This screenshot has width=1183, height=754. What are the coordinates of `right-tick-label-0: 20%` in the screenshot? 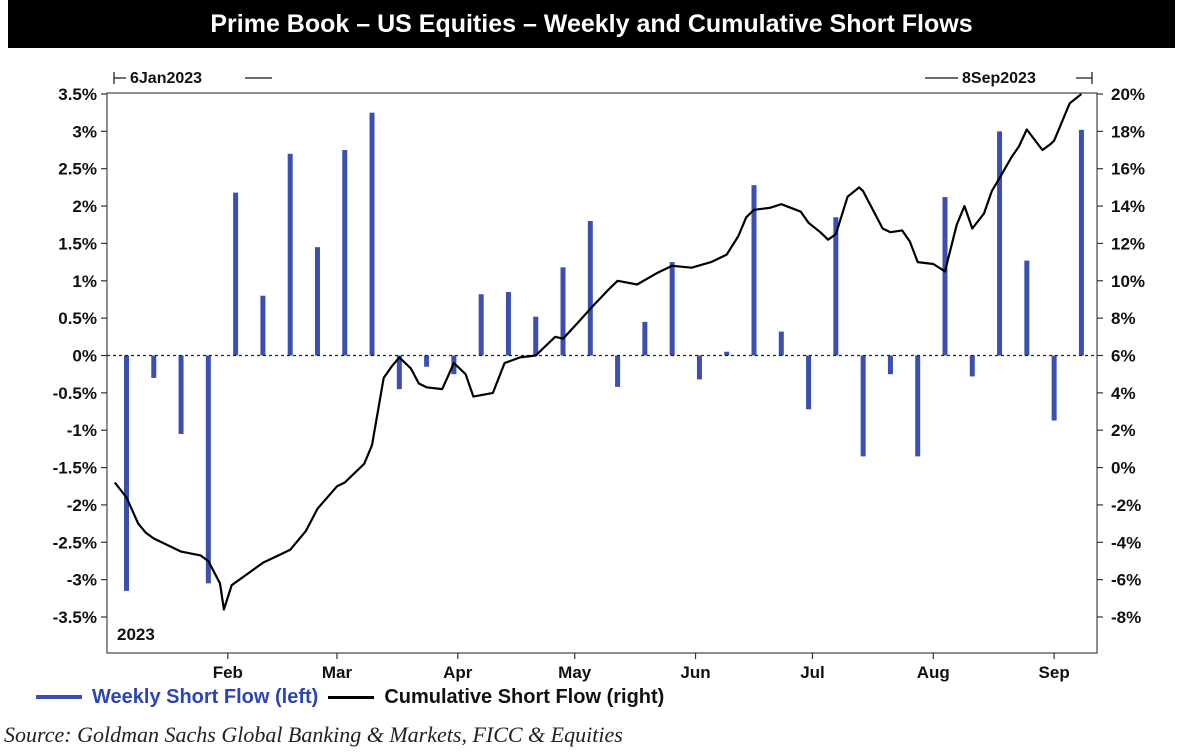 It's located at (1128, 94).